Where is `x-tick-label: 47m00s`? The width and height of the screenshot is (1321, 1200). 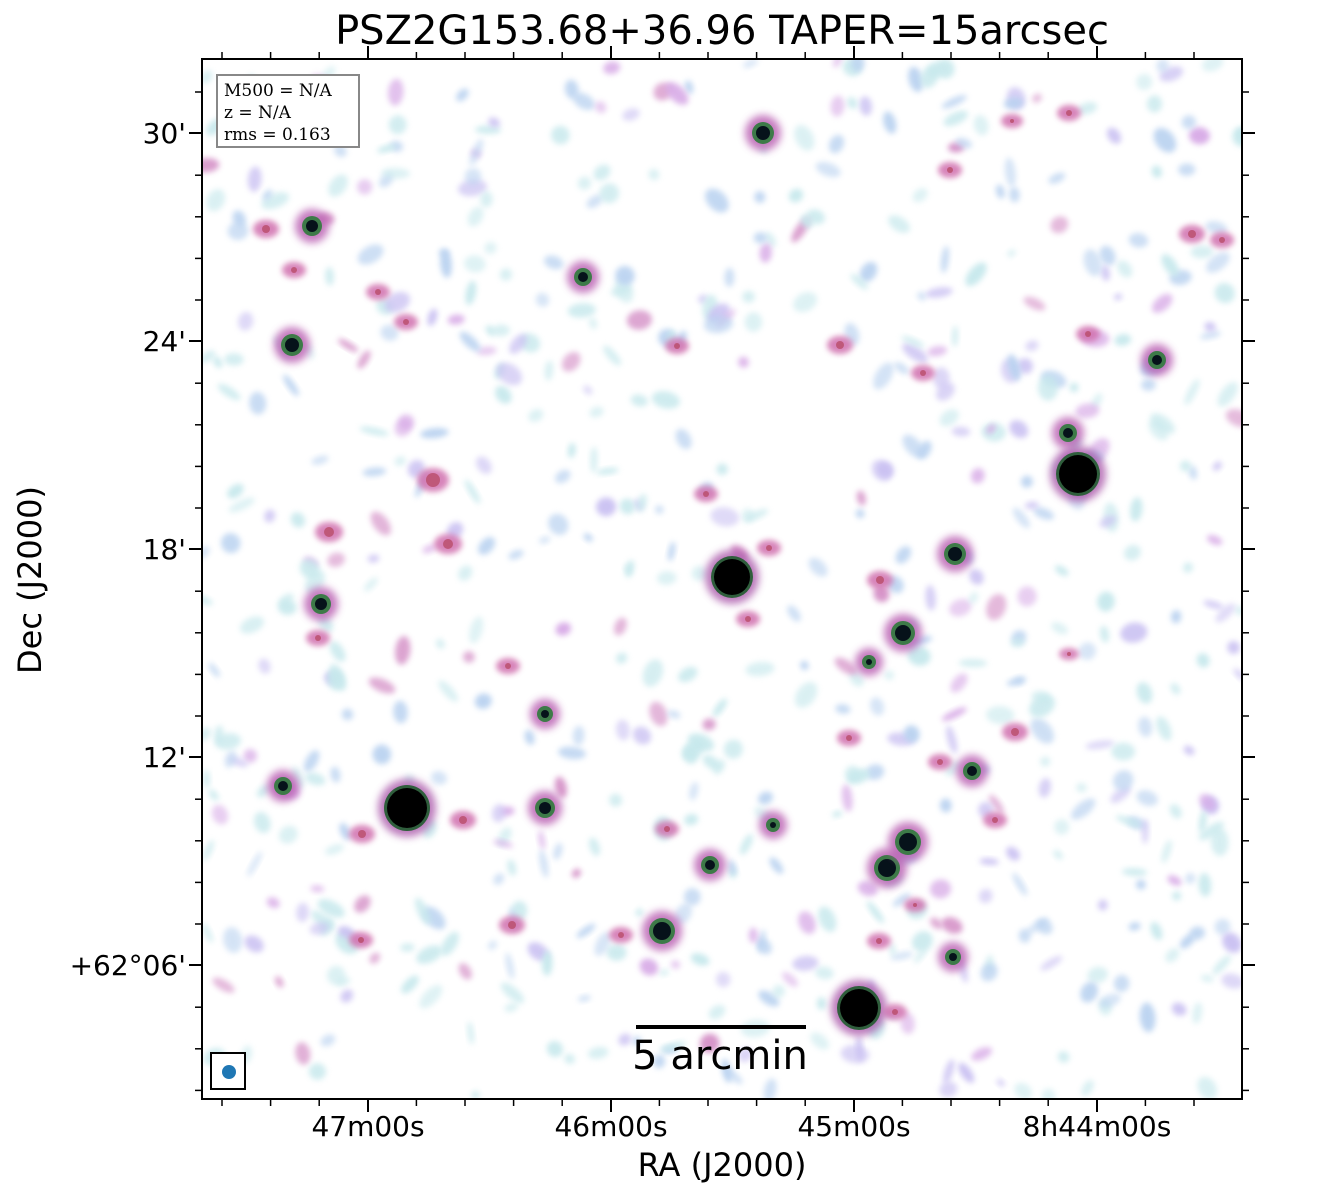
x-tick-label: 47m00s is located at coordinates (367, 1126).